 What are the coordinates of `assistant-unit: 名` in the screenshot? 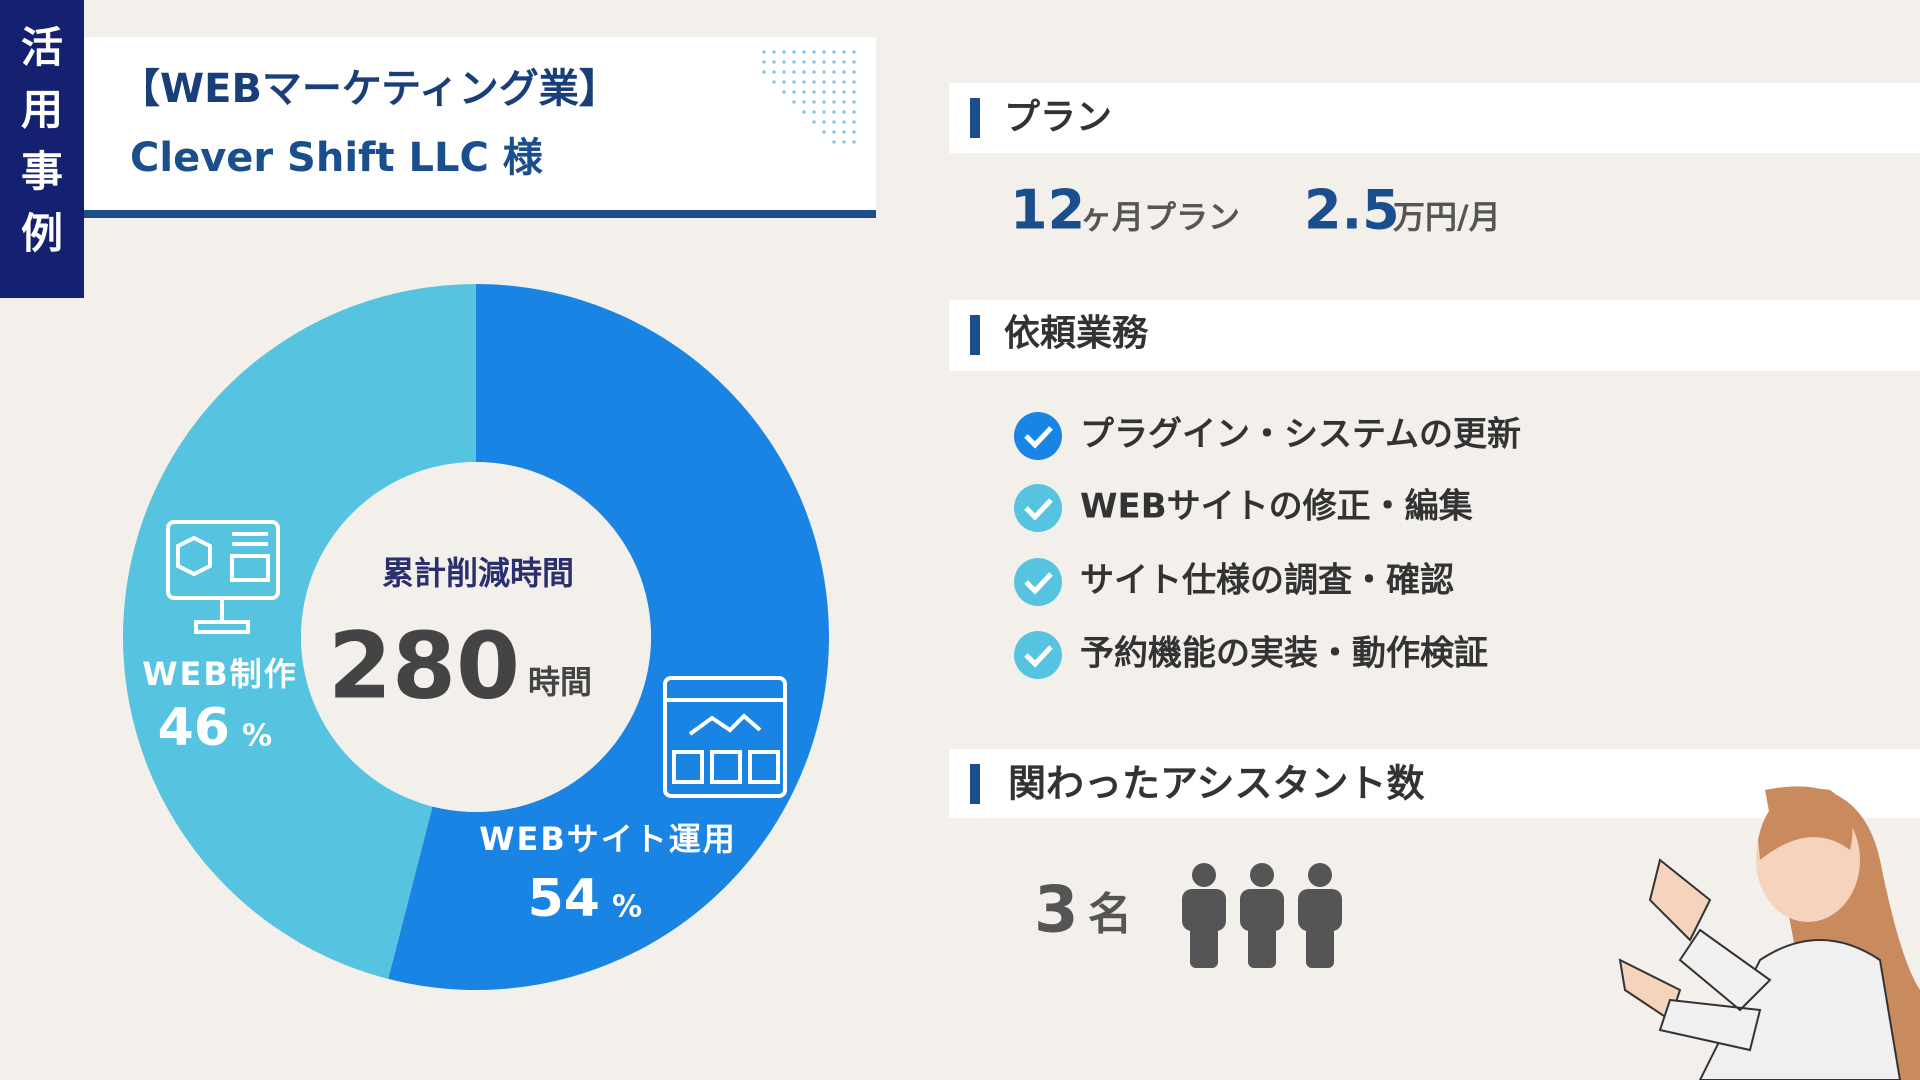 It's located at (1110, 914).